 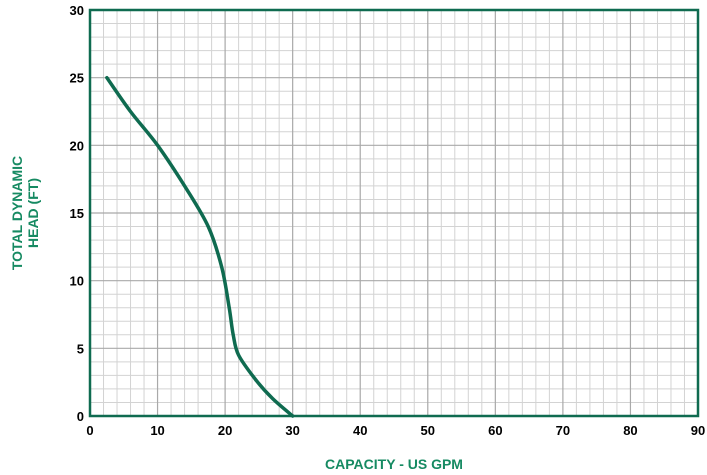 I want to click on y-tick-label: 5, so click(x=80, y=348).